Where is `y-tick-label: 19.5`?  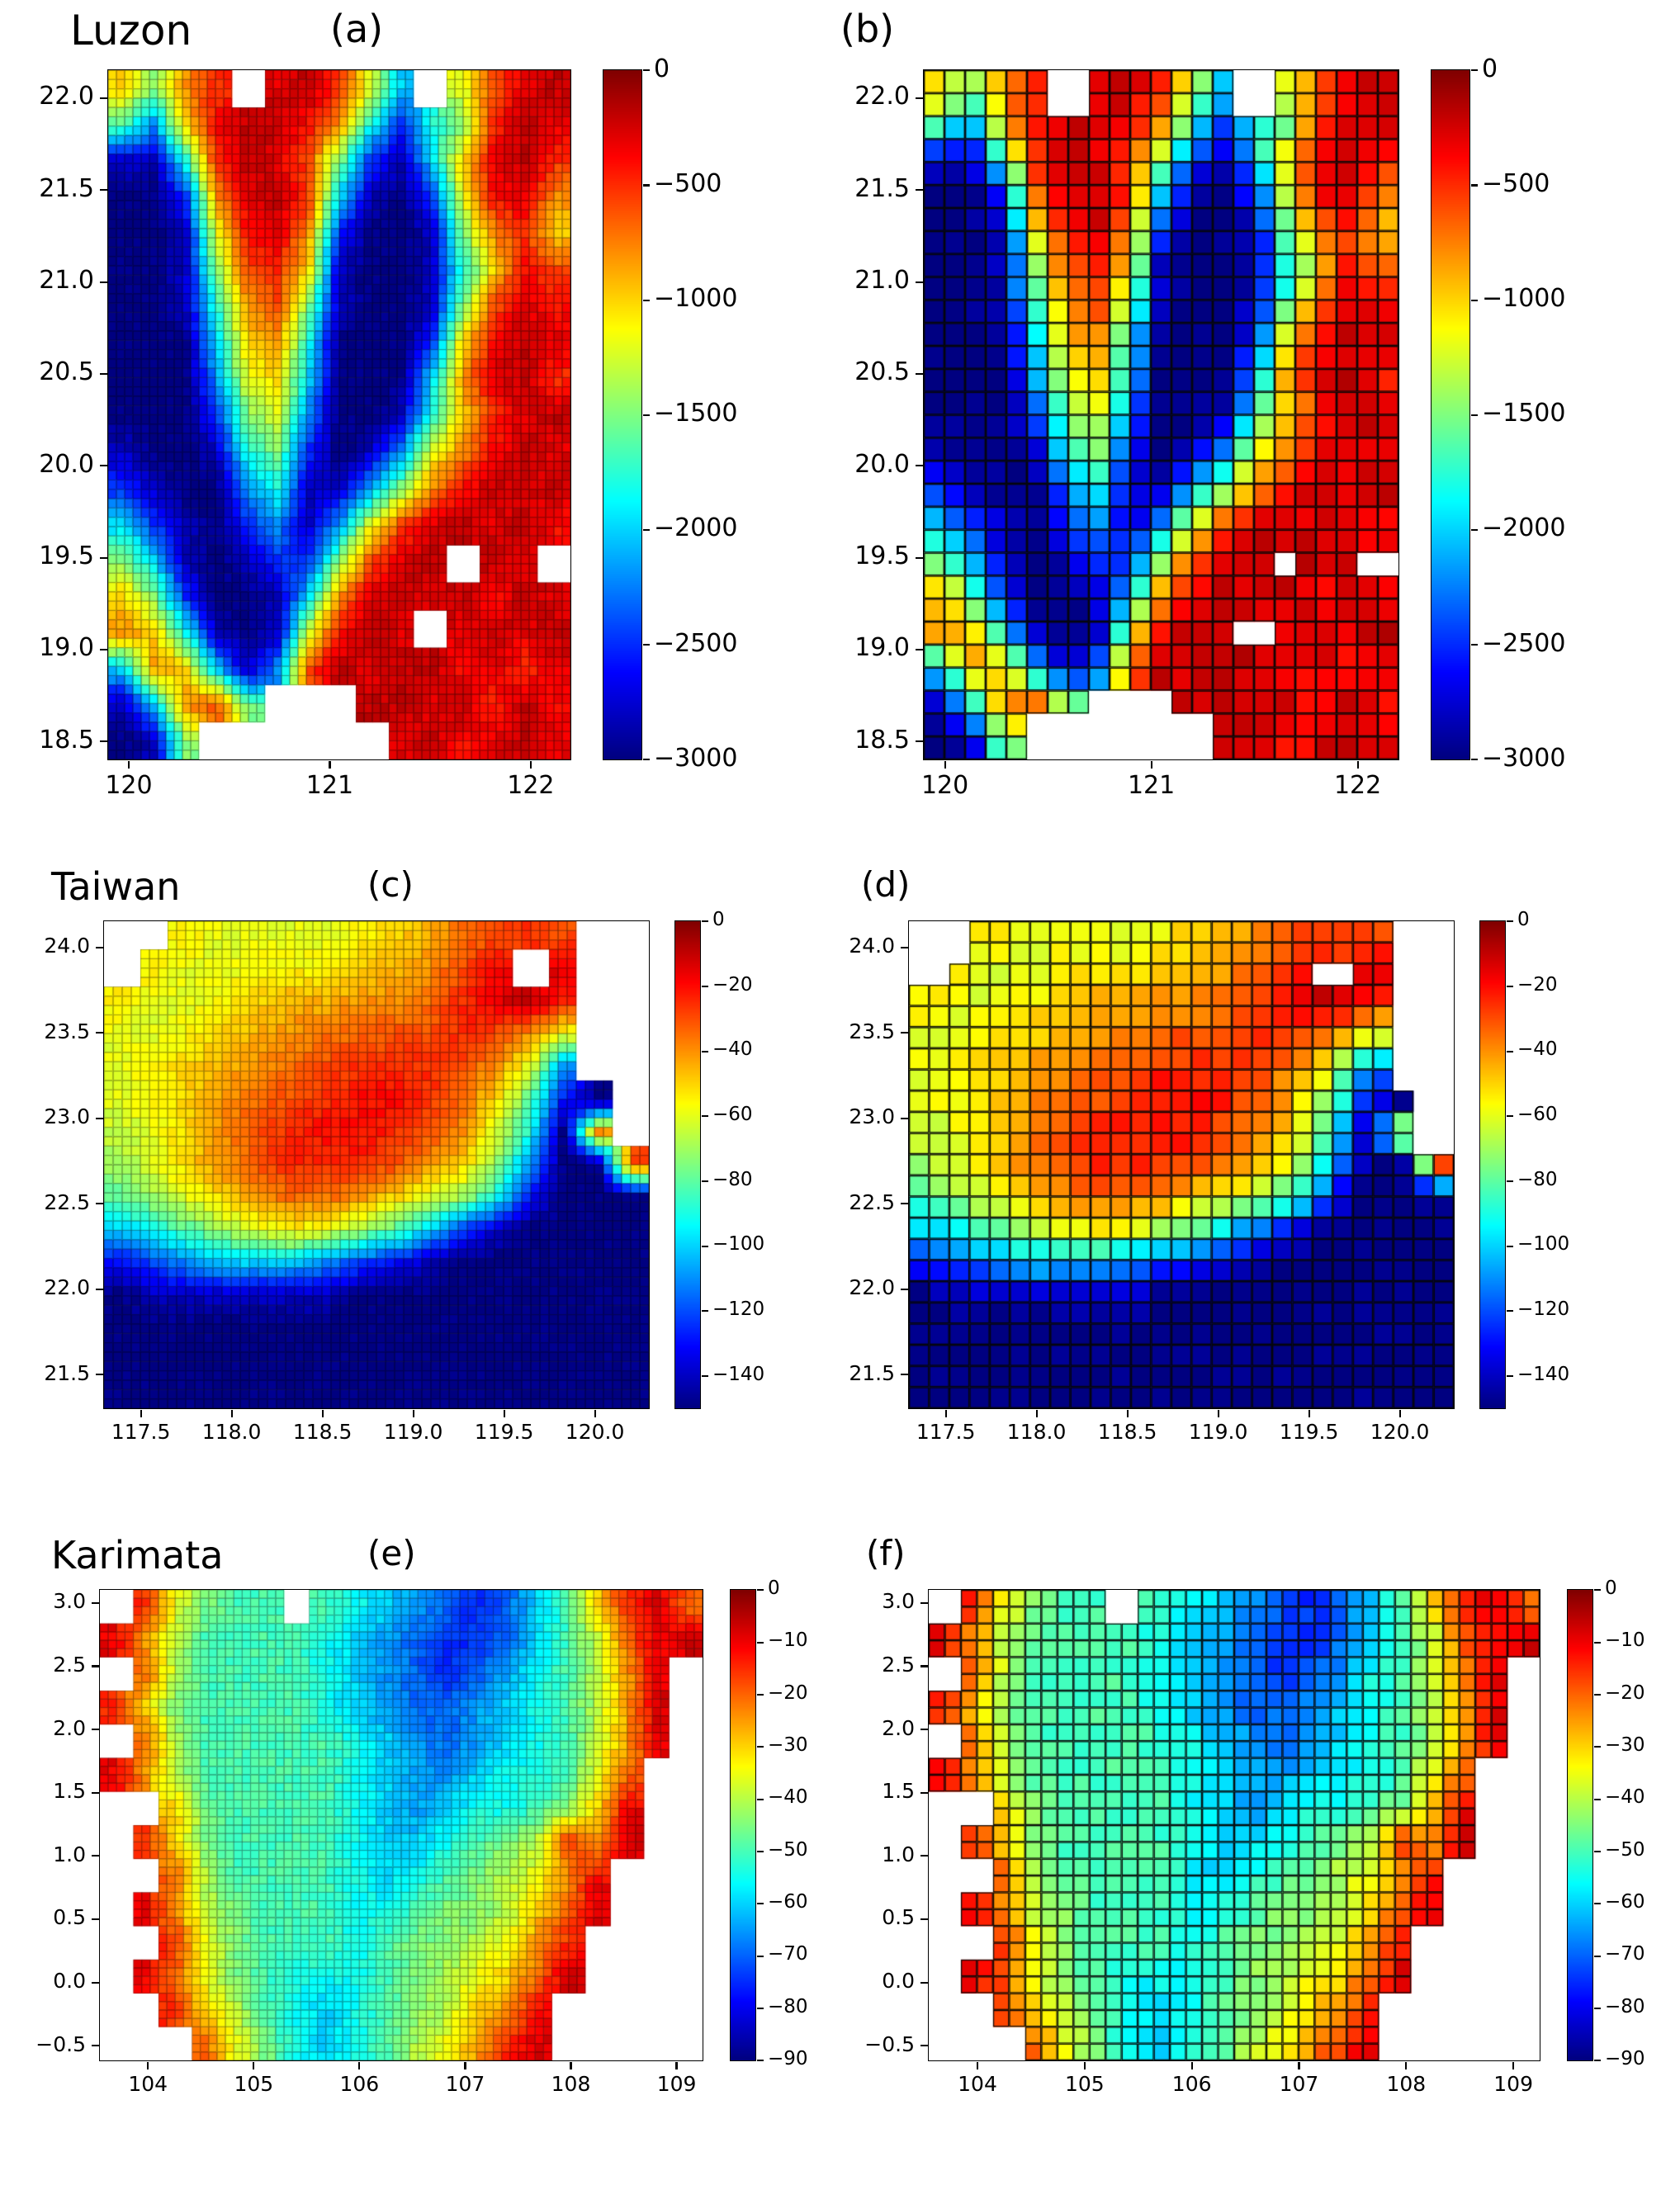
y-tick-label: 19.5 is located at coordinates (66, 556).